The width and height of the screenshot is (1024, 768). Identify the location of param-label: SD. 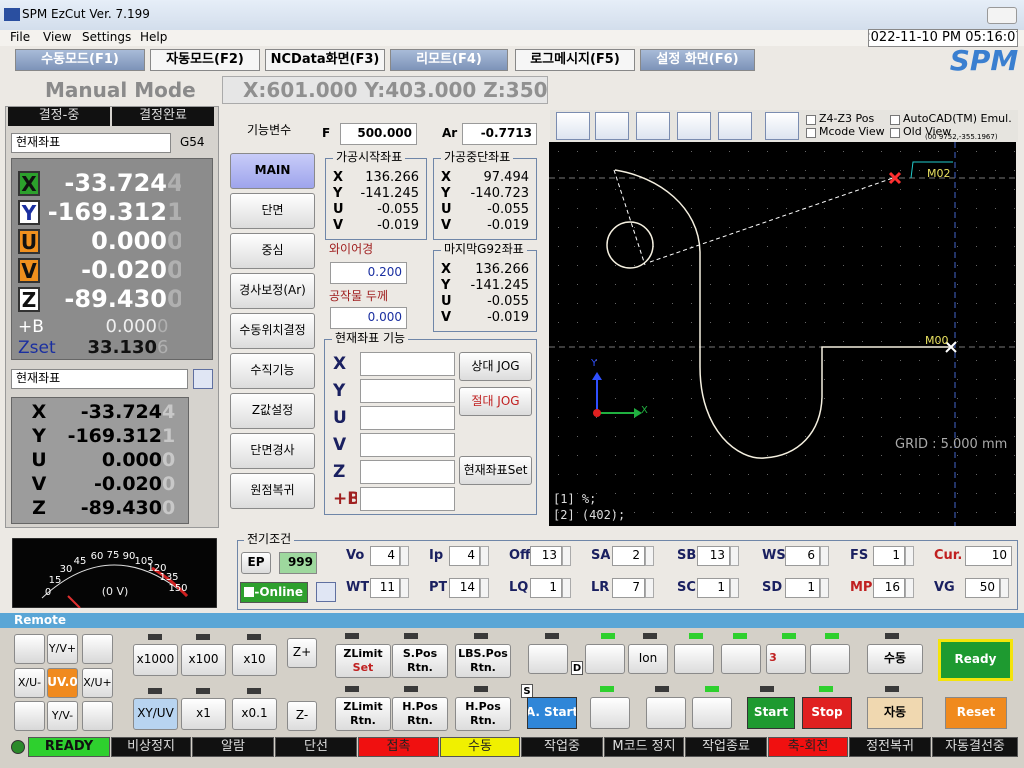
(772, 587).